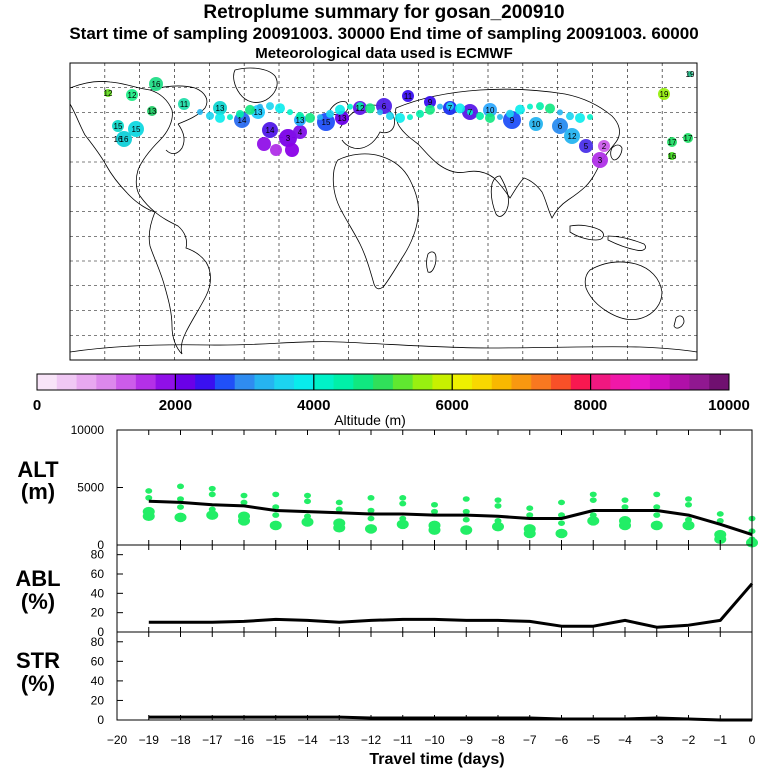  What do you see at coordinates (689, 740) in the screenshot?
I see `x-tick-label: −2` at bounding box center [689, 740].